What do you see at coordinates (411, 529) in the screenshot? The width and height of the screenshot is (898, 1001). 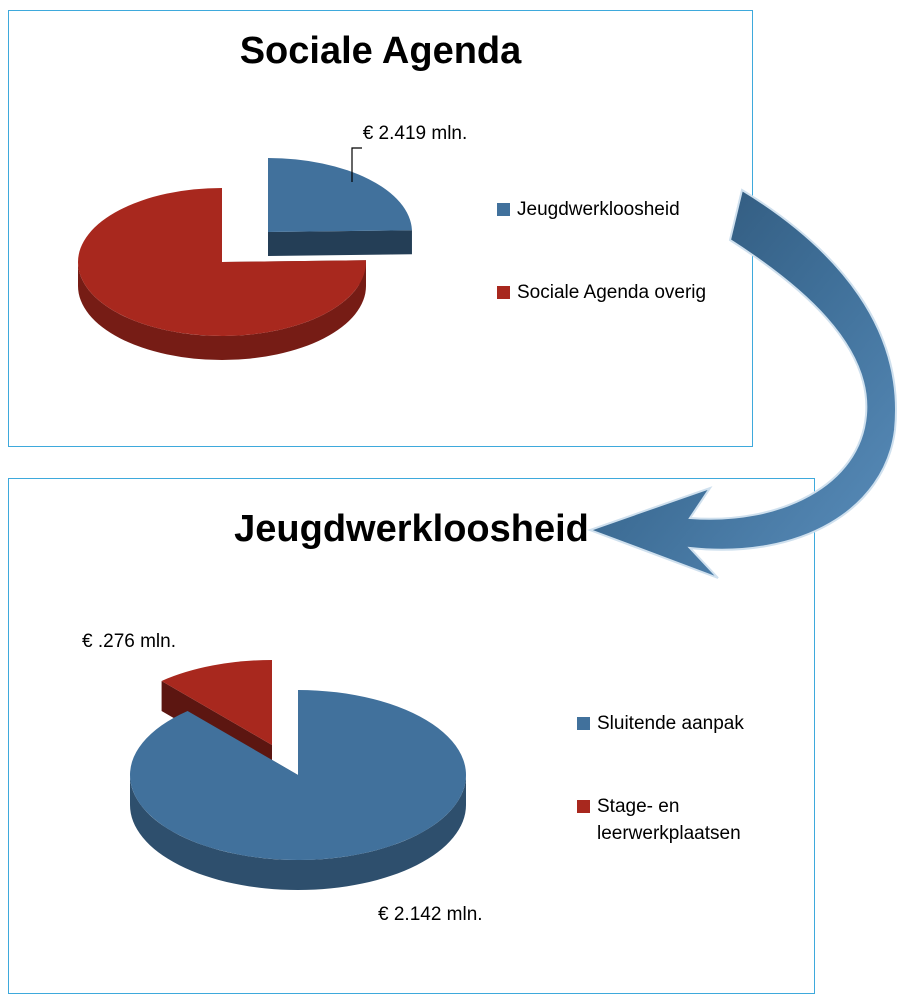 I see `chart-title: Jeugdwerkloosheid` at bounding box center [411, 529].